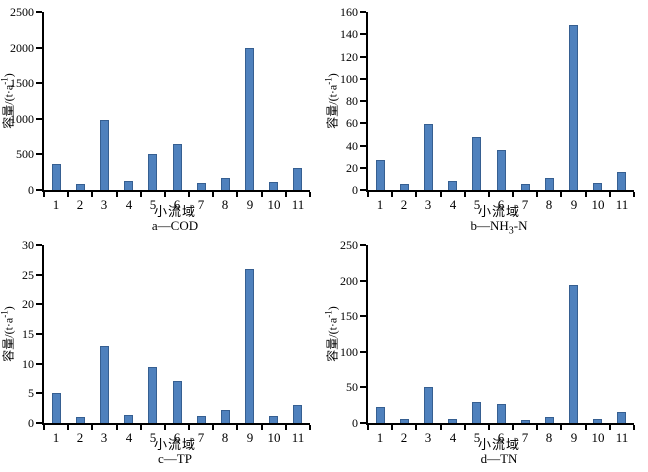 Image resolution: width=648 pixels, height=472 pixels. What do you see at coordinates (28, 245) in the screenshot?
I see `y-tick-label: 30` at bounding box center [28, 245].